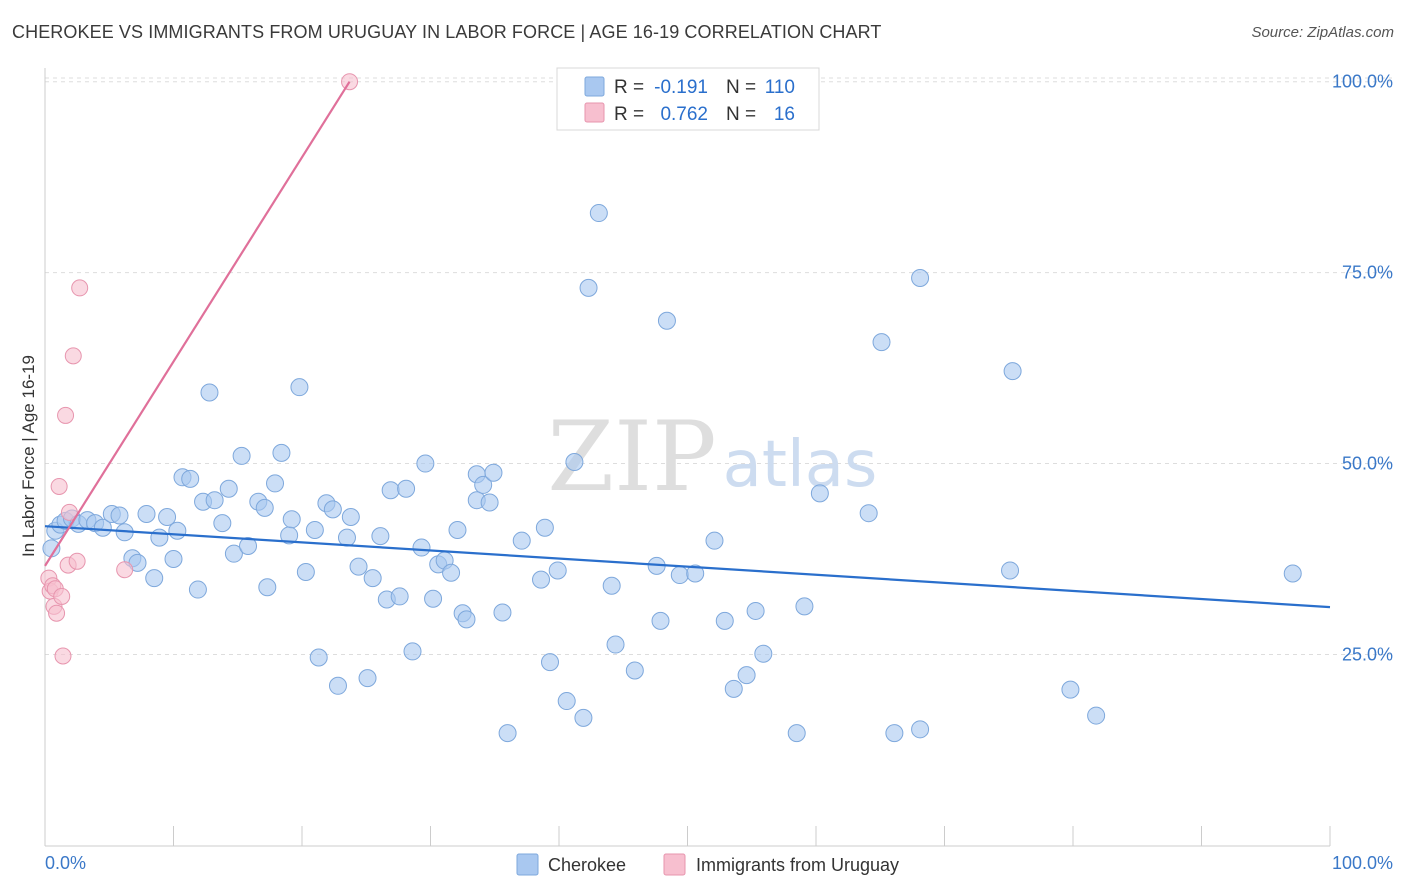 This screenshot has height=892, width=1406. I want to click on legend-r-value-1: 0.762, so click(684, 114).